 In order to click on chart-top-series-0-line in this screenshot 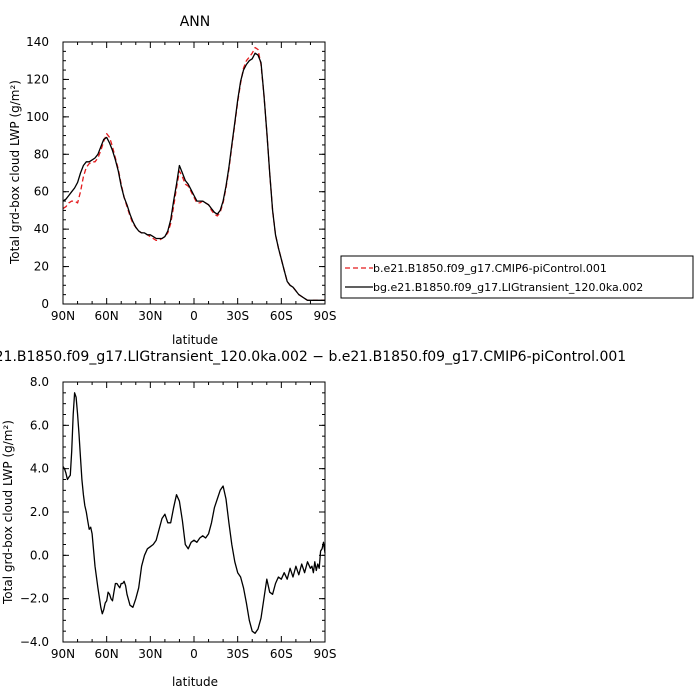, I will do `click(193, 173)`.